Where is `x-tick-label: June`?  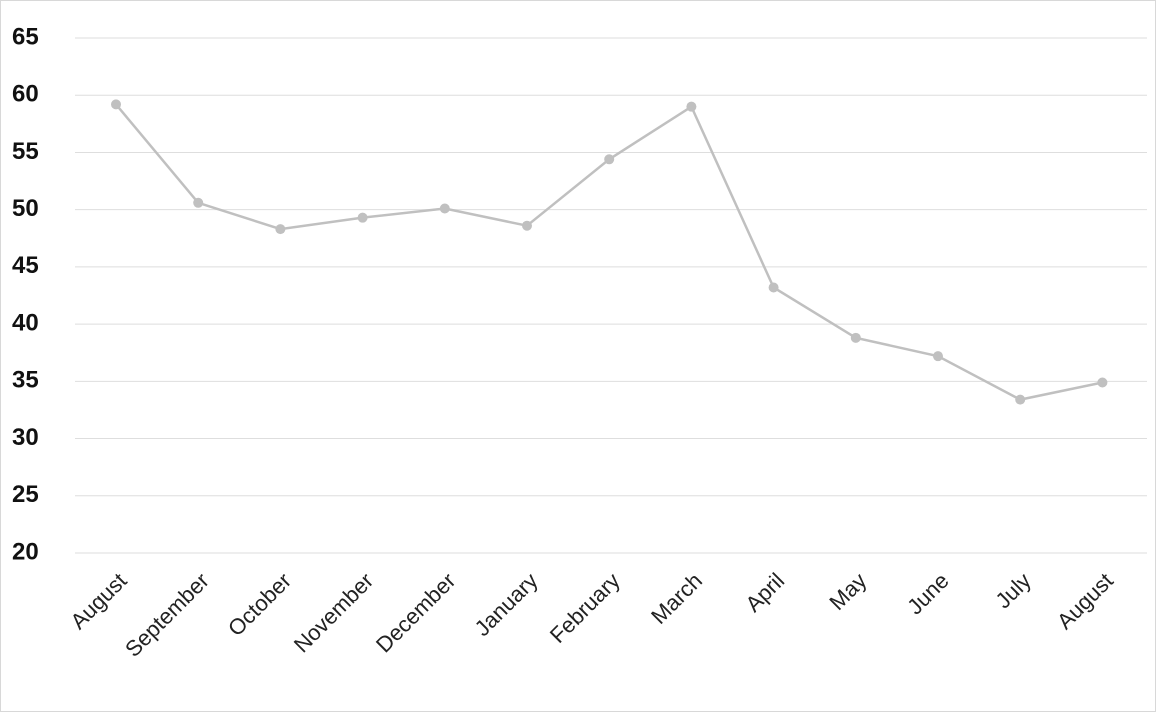
x-tick-label: June is located at coordinates (927, 593).